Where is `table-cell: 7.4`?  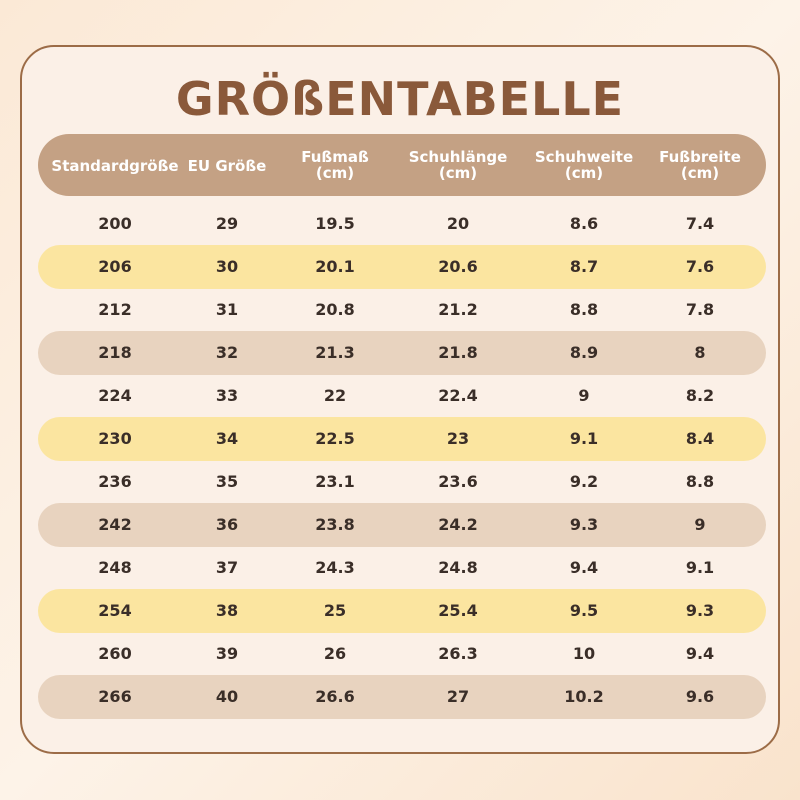
table-cell: 7.4 is located at coordinates (700, 223).